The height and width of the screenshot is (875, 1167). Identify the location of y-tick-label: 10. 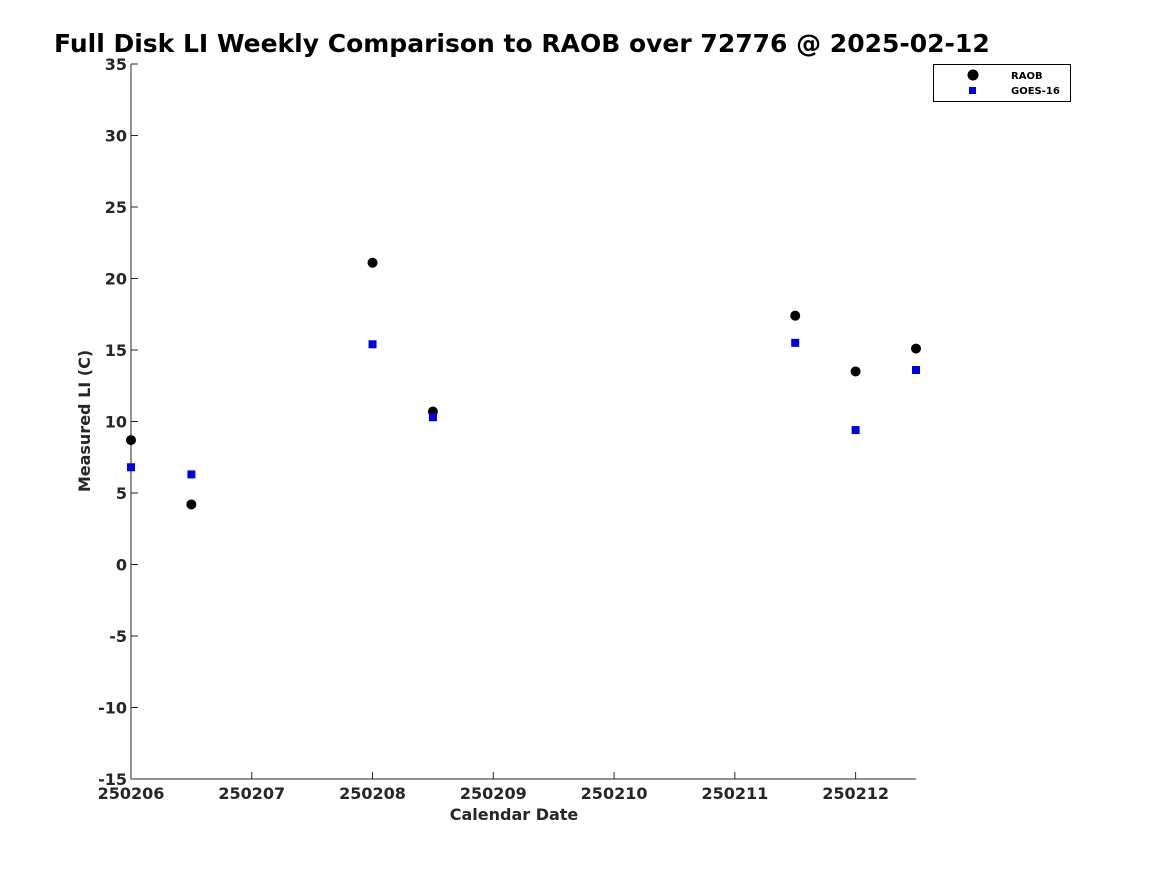
(116, 422).